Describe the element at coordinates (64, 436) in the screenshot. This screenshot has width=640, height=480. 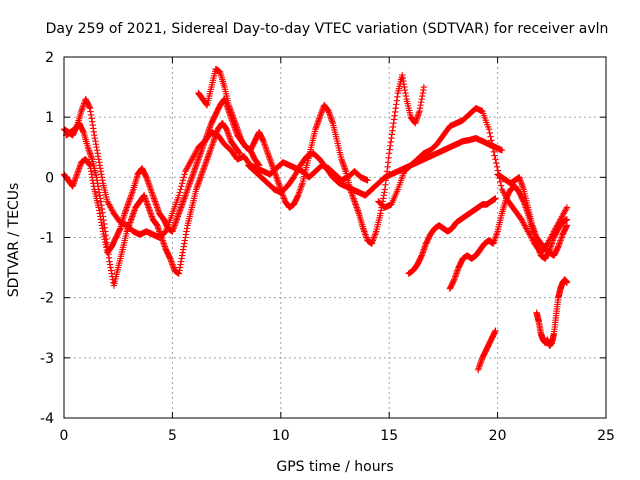
I see `x-tick-label: 0` at that location.